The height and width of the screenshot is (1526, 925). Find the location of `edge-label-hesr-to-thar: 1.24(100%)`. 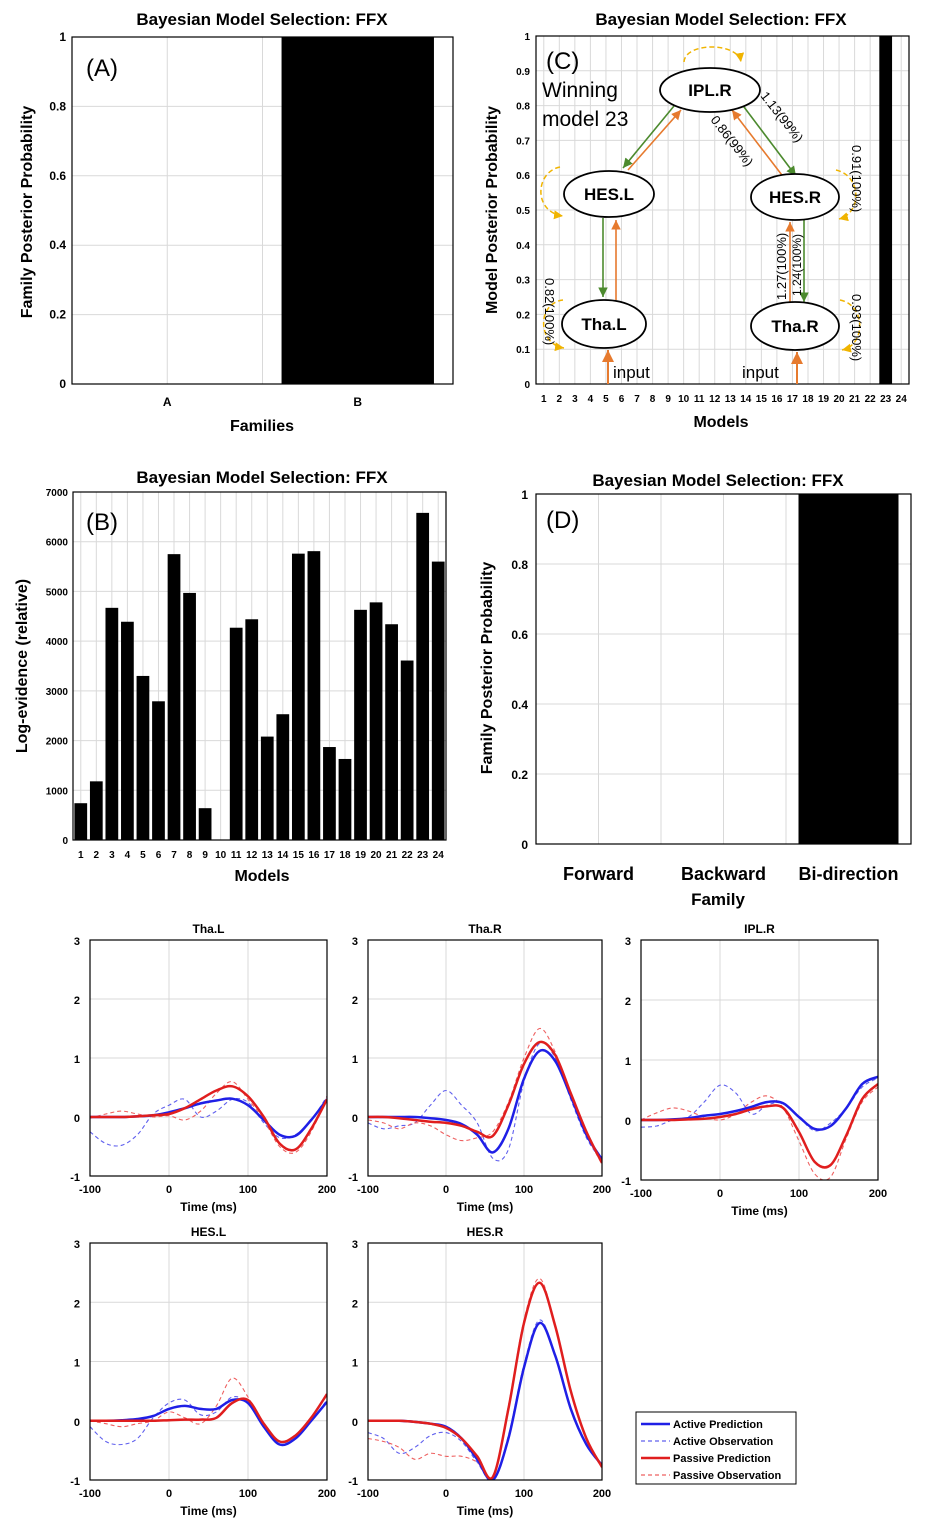

edge-label-hesr-to-thar: 1.24(100%) is located at coordinates (797, 265).